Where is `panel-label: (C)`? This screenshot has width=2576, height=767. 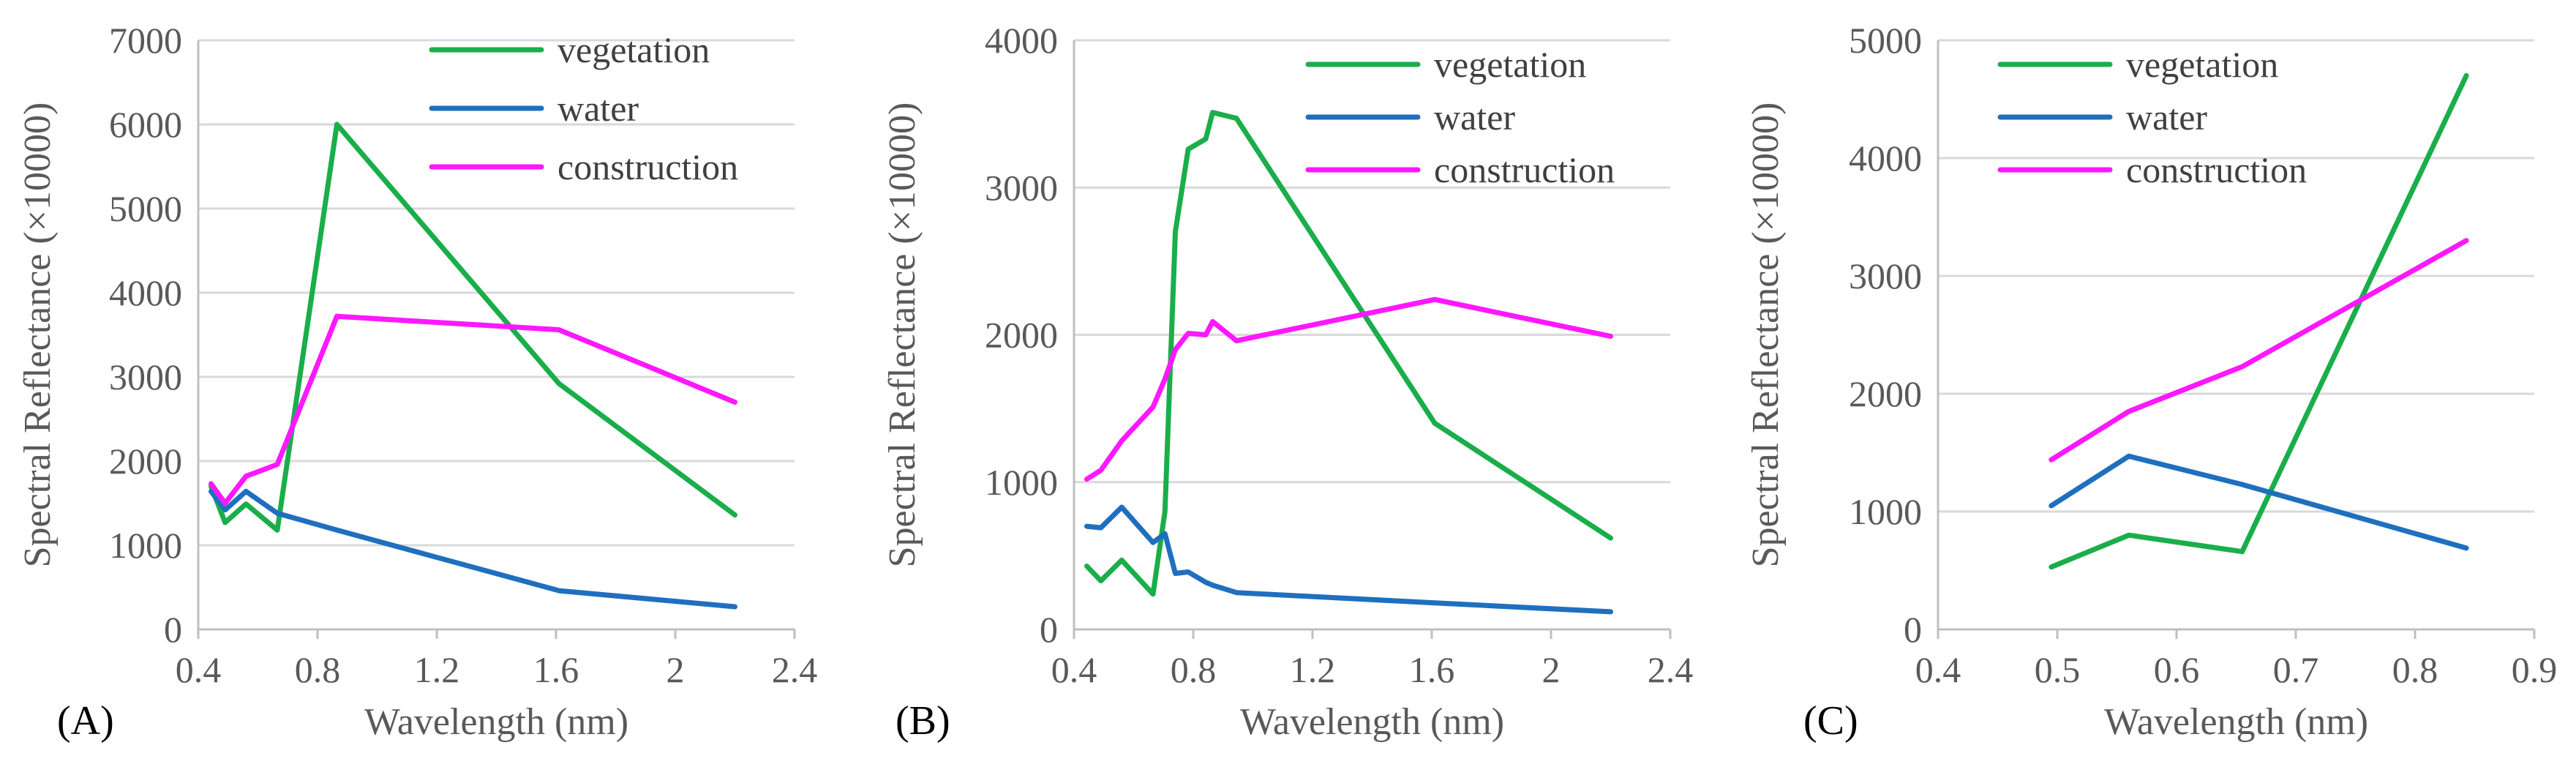
panel-label: (C) is located at coordinates (1830, 721).